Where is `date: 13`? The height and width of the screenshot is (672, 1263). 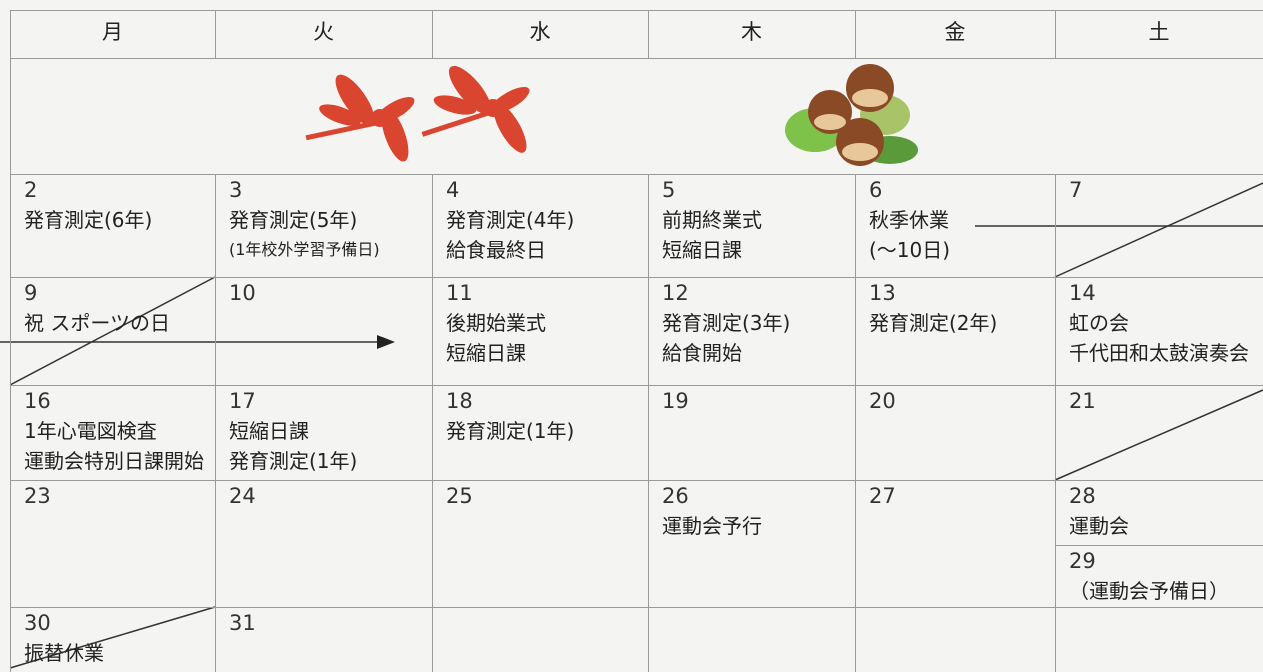
date: 13 is located at coordinates (882, 293).